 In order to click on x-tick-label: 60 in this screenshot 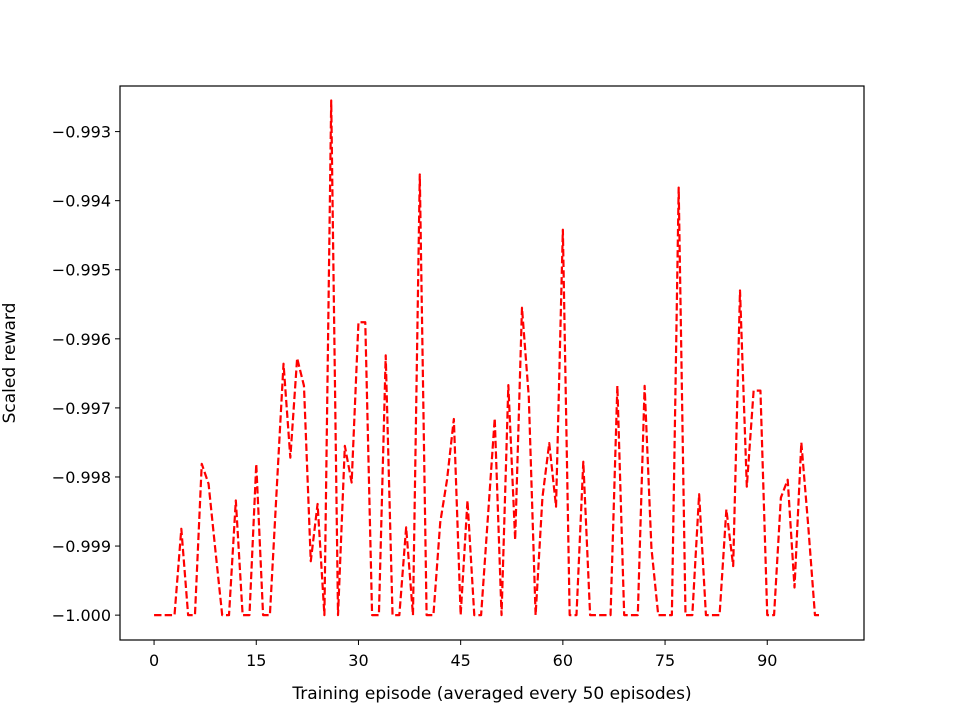, I will do `click(563, 660)`.